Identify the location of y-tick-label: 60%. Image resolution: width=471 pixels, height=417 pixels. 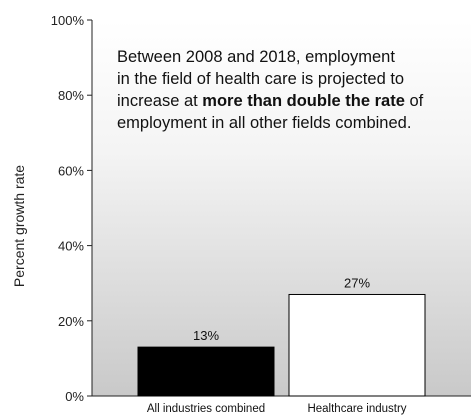
(71, 170).